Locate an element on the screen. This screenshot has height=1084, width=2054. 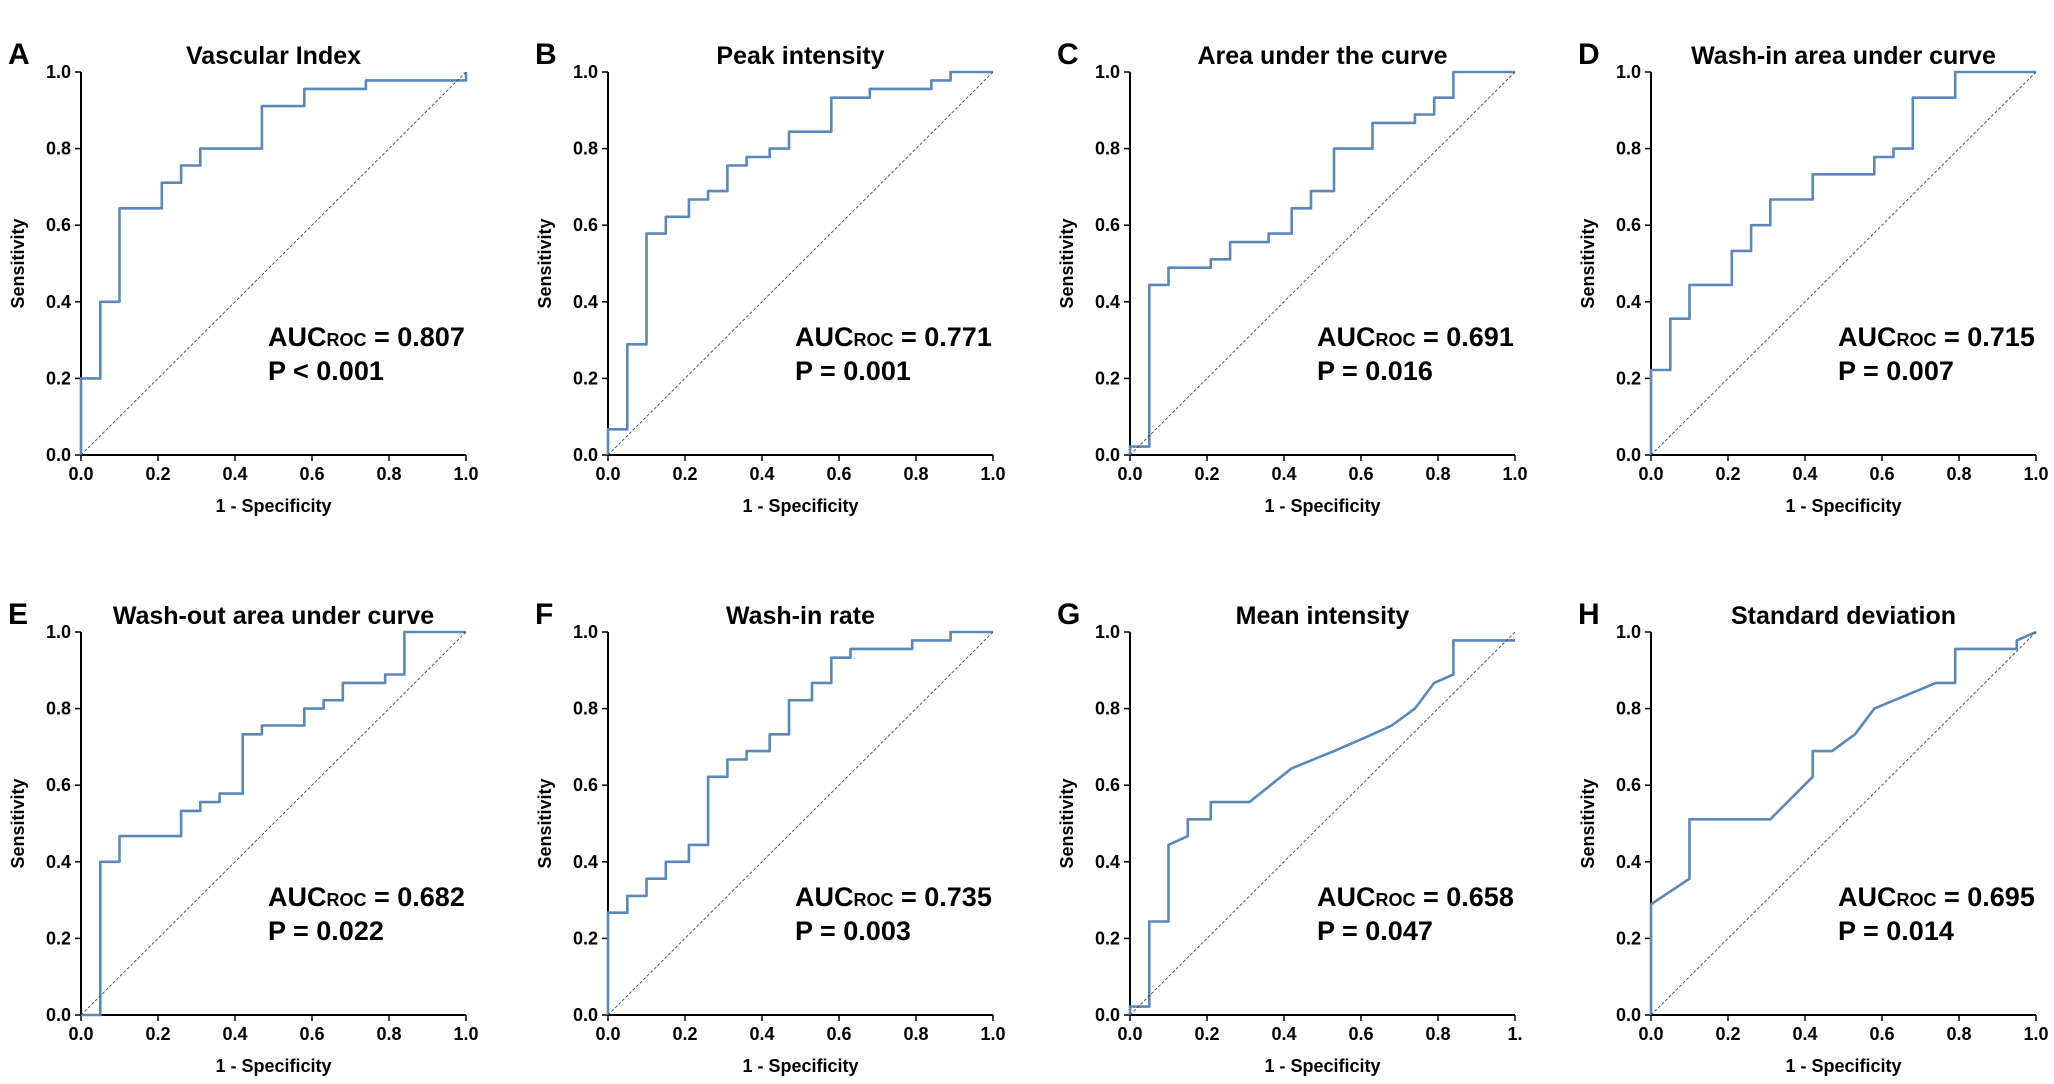
panel-letter: F is located at coordinates (544, 614).